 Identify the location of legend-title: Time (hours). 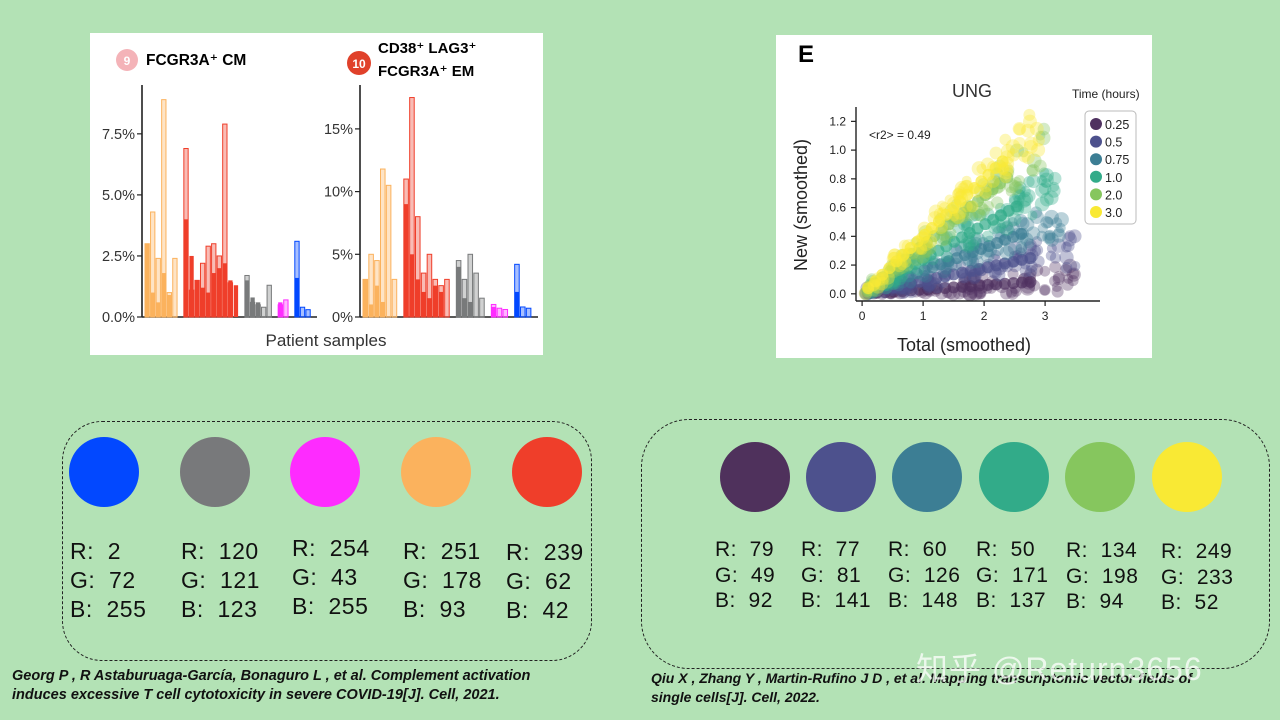
(1106, 94).